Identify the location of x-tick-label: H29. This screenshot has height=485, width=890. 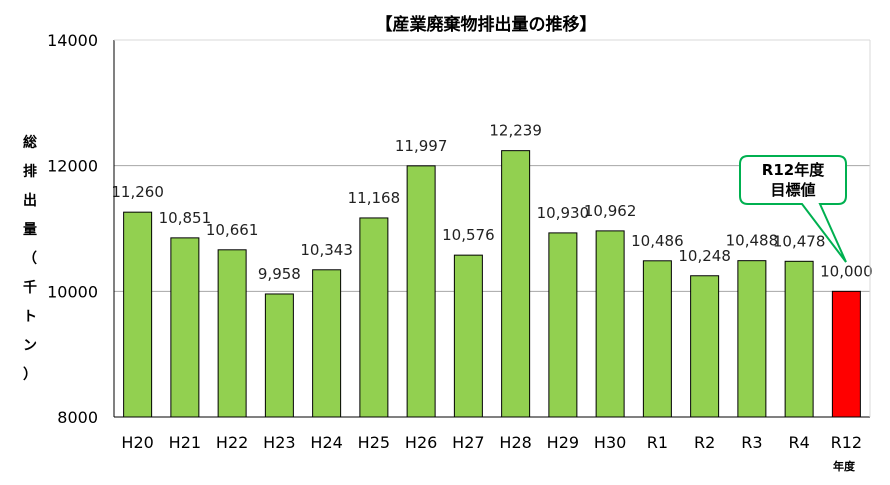
(563, 442).